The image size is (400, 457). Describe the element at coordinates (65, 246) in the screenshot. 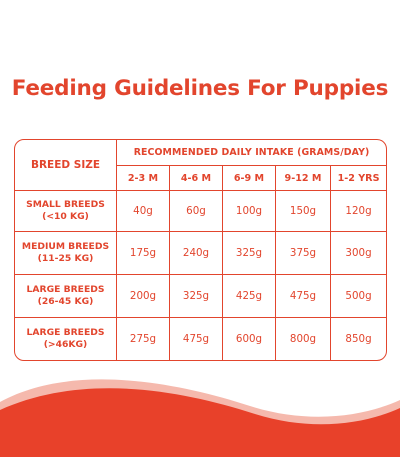

I see `breed-name: MEDIUM BREEDS` at that location.